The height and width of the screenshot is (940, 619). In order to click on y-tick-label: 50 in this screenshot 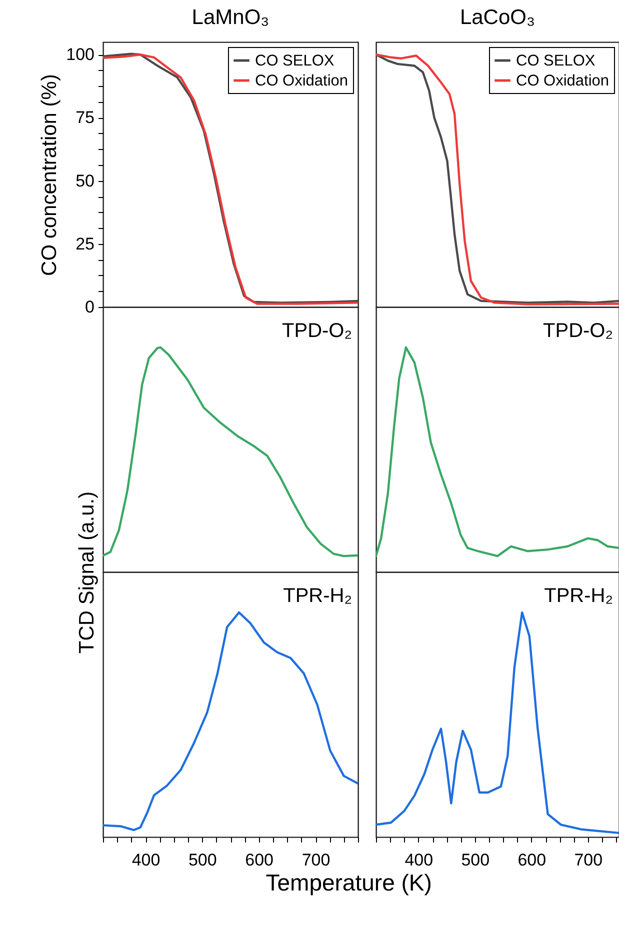, I will do `click(85, 180)`.